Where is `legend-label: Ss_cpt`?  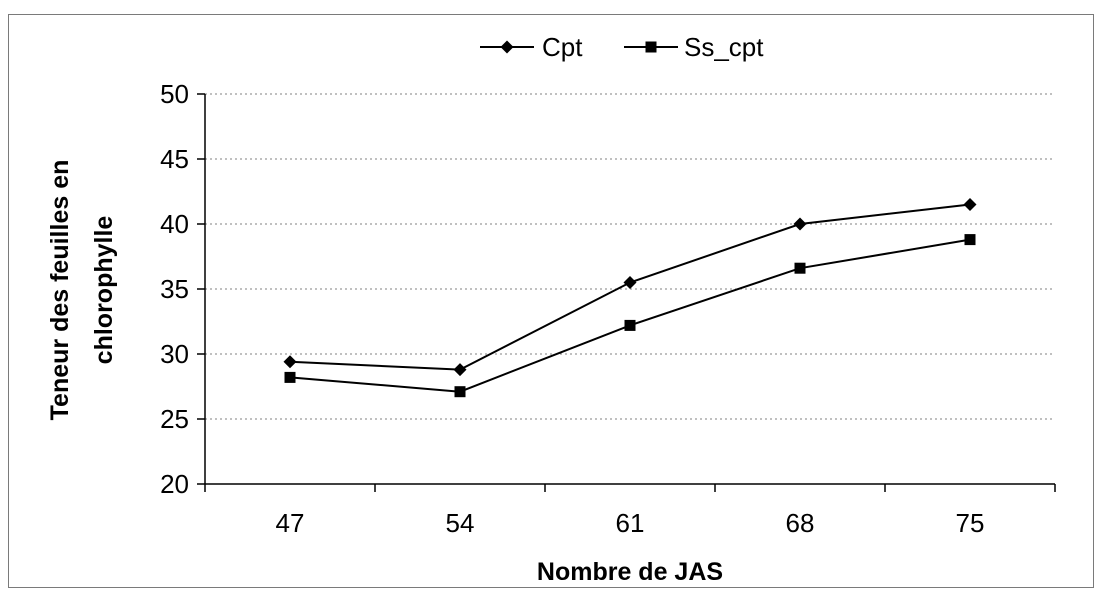
legend-label: Ss_cpt is located at coordinates (724, 47).